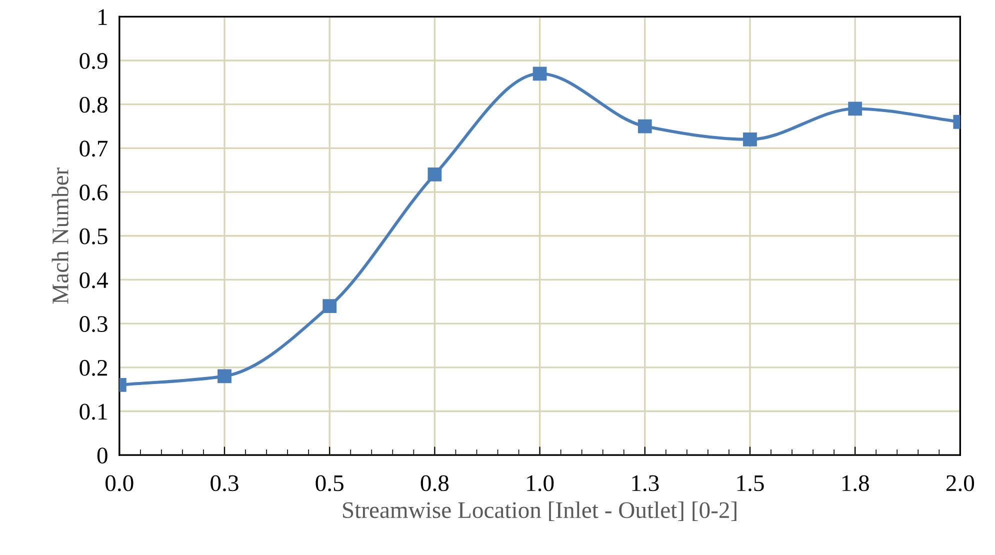  Describe the element at coordinates (94, 61) in the screenshot. I see `y-tick-label: 0.9` at that location.